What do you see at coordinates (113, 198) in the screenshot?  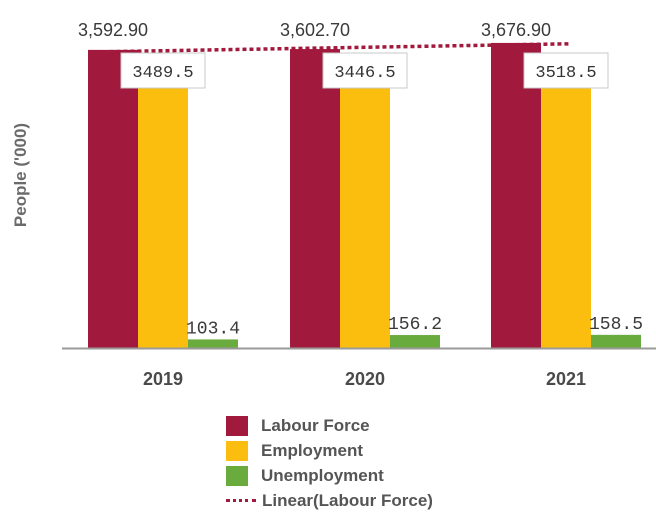 I see `bar-labour-force-2019` at bounding box center [113, 198].